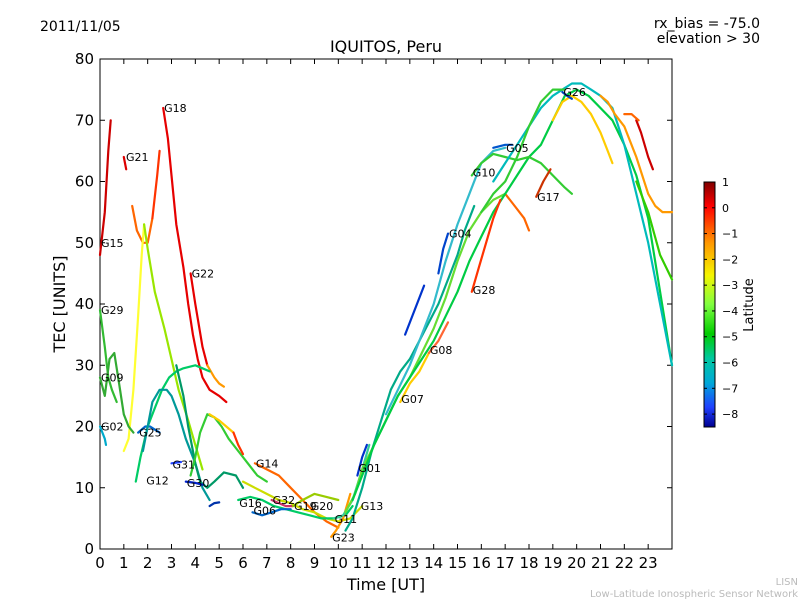 Image resolution: width=800 pixels, height=600 pixels. What do you see at coordinates (721, 298) in the screenshot?
I see `colorbar-ticks: 1 0 −1 −2 −3 −4 −5 −6 −7 −8` at bounding box center [721, 298].